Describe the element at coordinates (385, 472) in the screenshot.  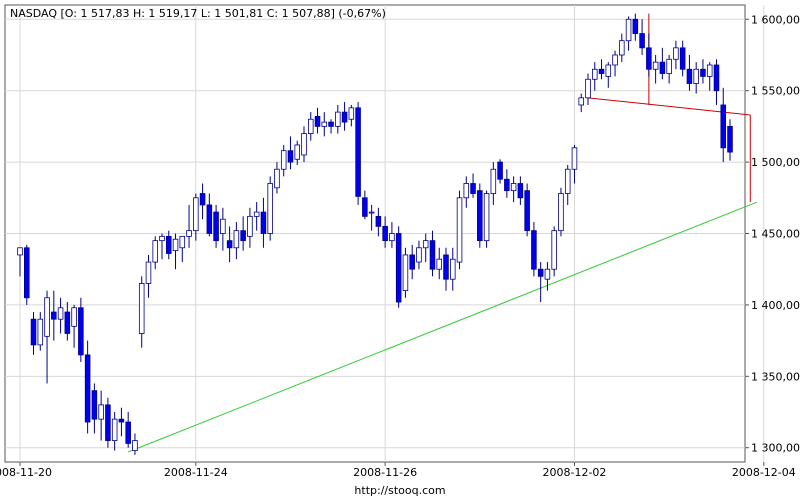
I see `x-tick-label: 2008-11-26` at that location.